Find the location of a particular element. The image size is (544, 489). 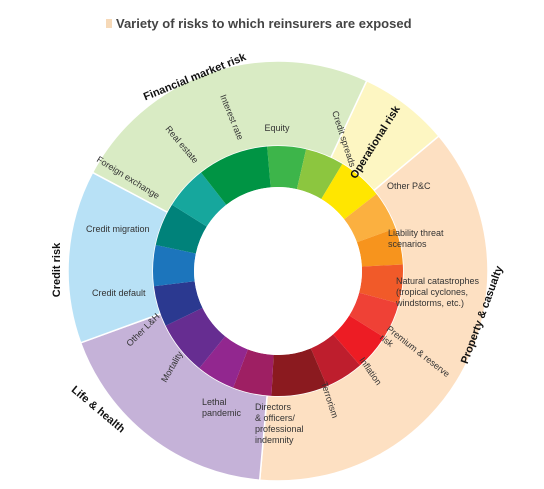

segment-liability is located at coordinates (379, 247).